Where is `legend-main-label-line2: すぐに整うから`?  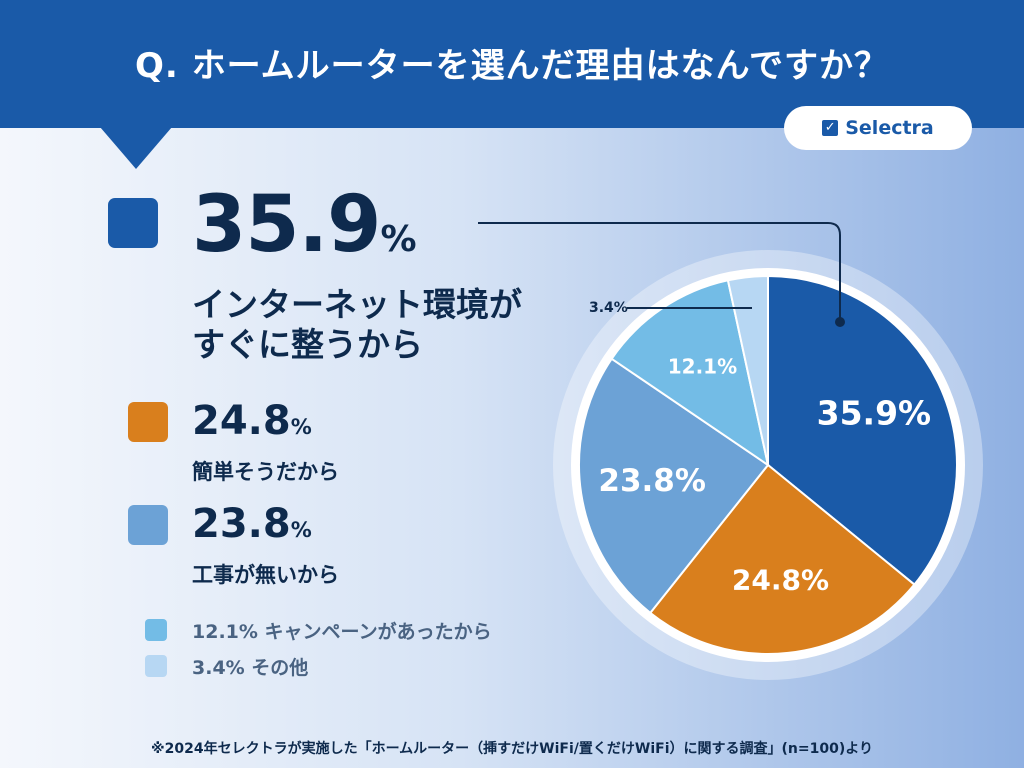 legend-main-label-line2: すぐに整うから is located at coordinates (307, 344).